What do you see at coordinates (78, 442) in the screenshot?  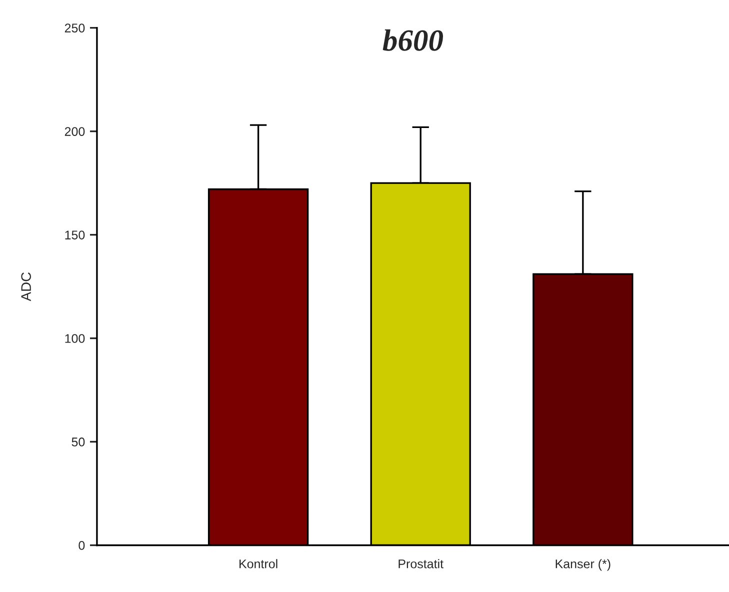 I see `y-tick-label: 50` at bounding box center [78, 442].